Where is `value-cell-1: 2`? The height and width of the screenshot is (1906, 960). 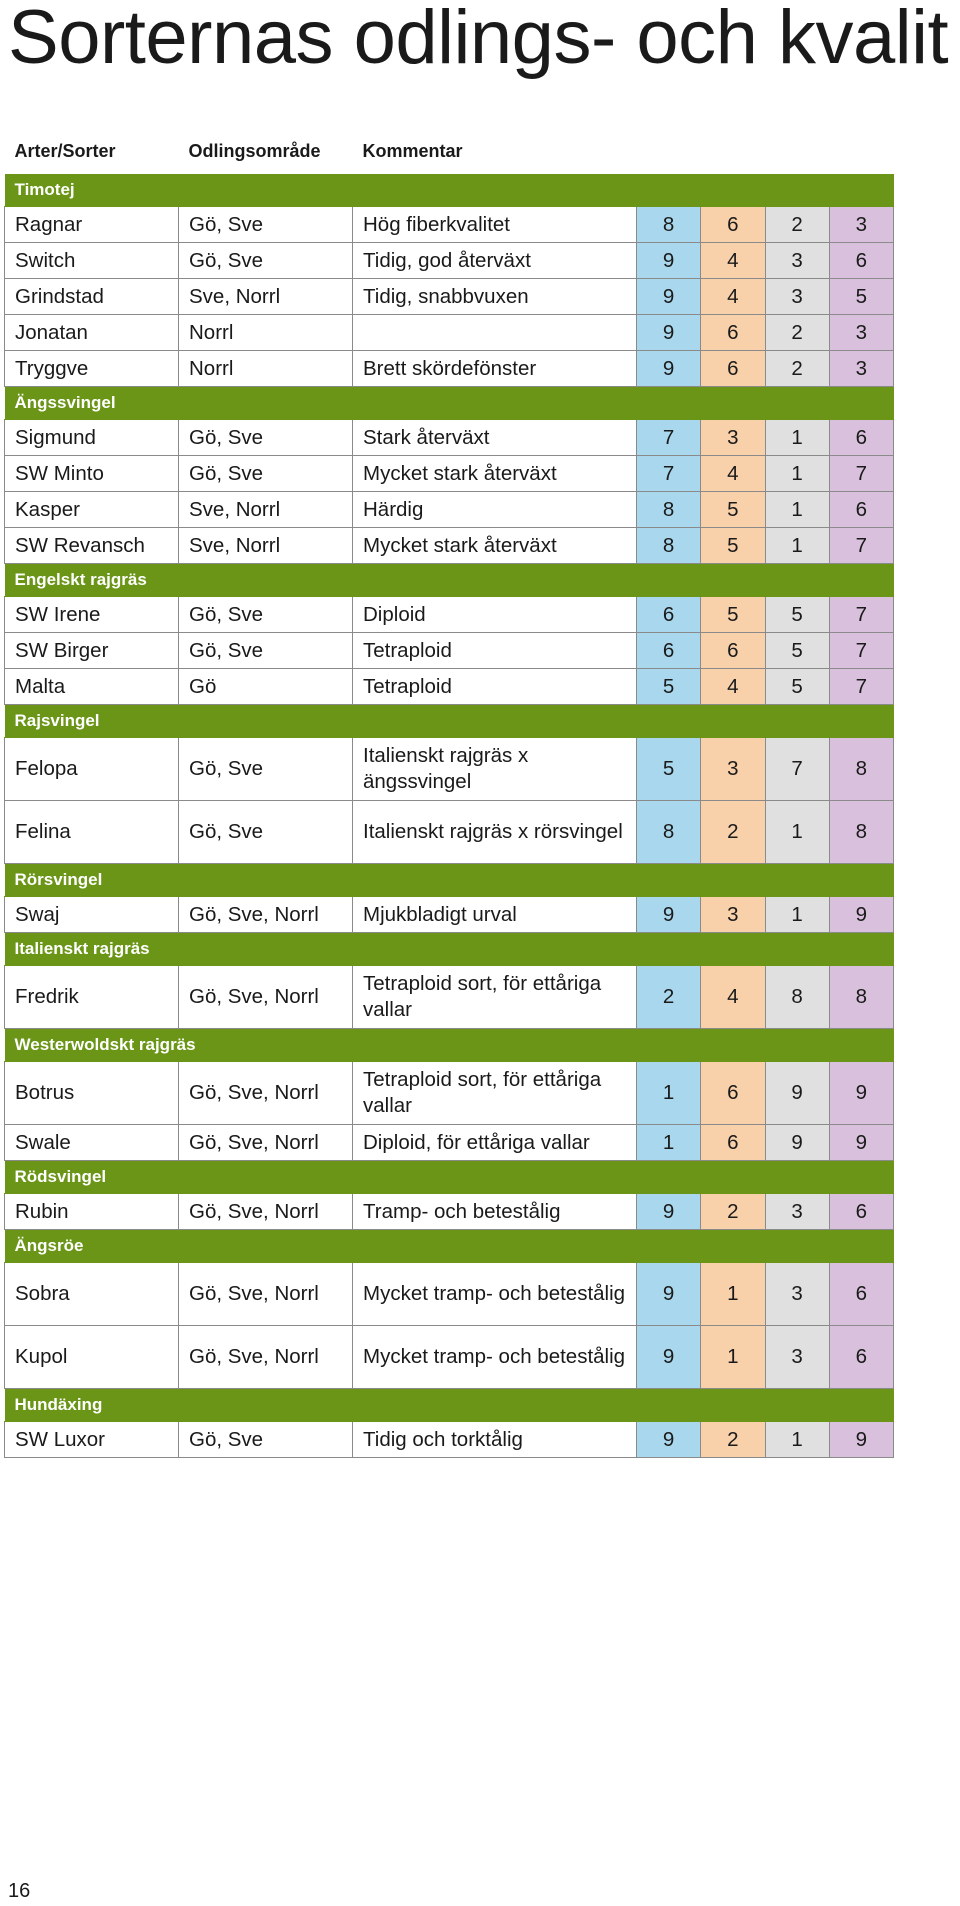
value-cell-1: 2 is located at coordinates (669, 997).